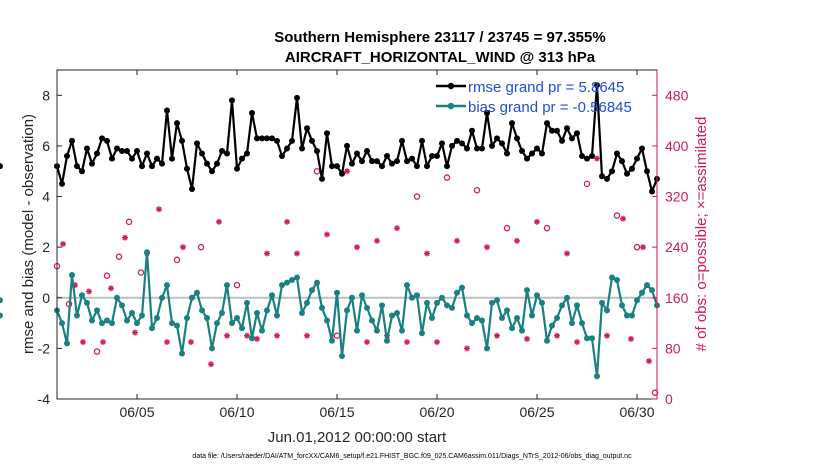 The image size is (830, 470). I want to click on x-tick-label: 06/20, so click(436, 412).